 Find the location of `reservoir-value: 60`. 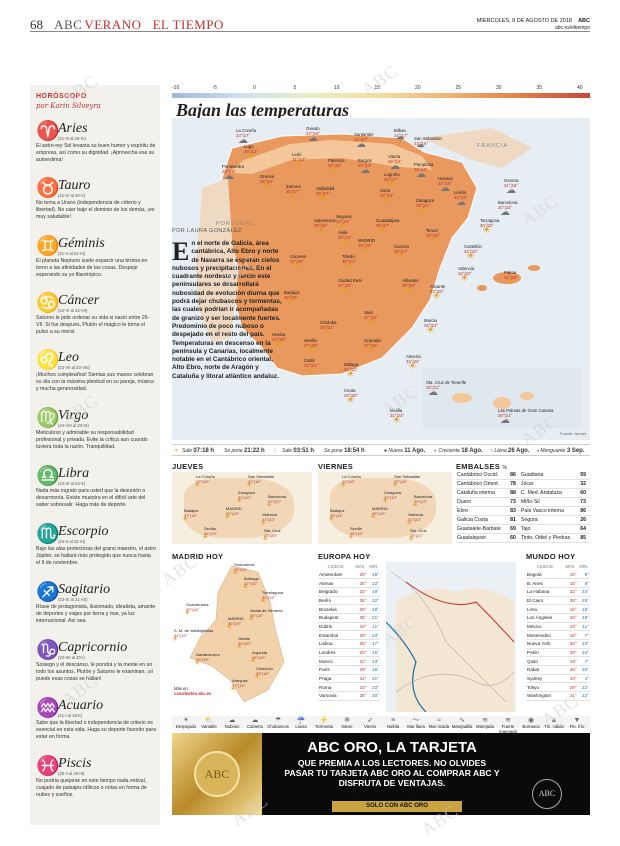

reservoir-value: 60 is located at coordinates (513, 538).